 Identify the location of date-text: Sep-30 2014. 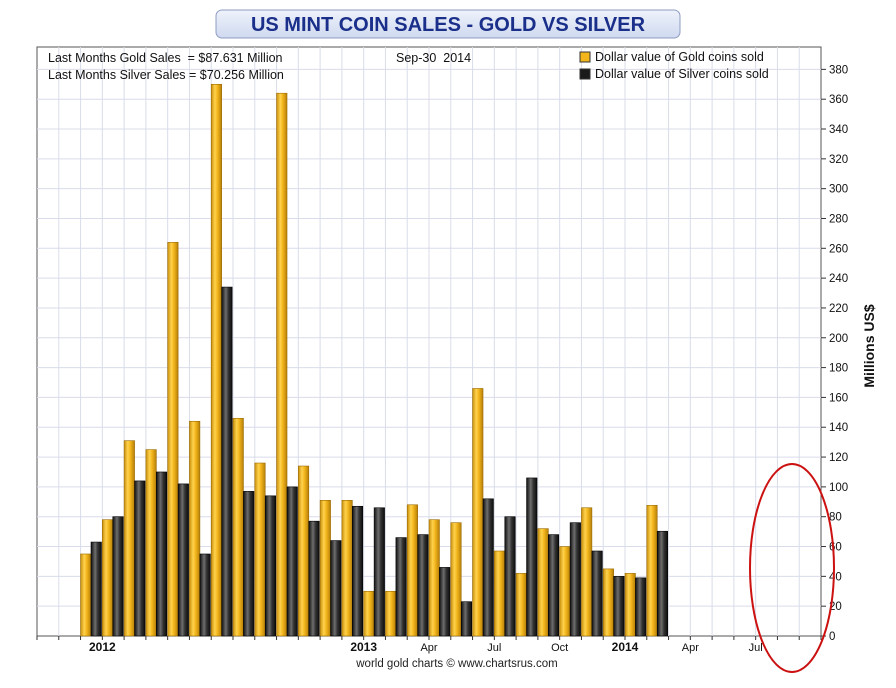
(433, 58).